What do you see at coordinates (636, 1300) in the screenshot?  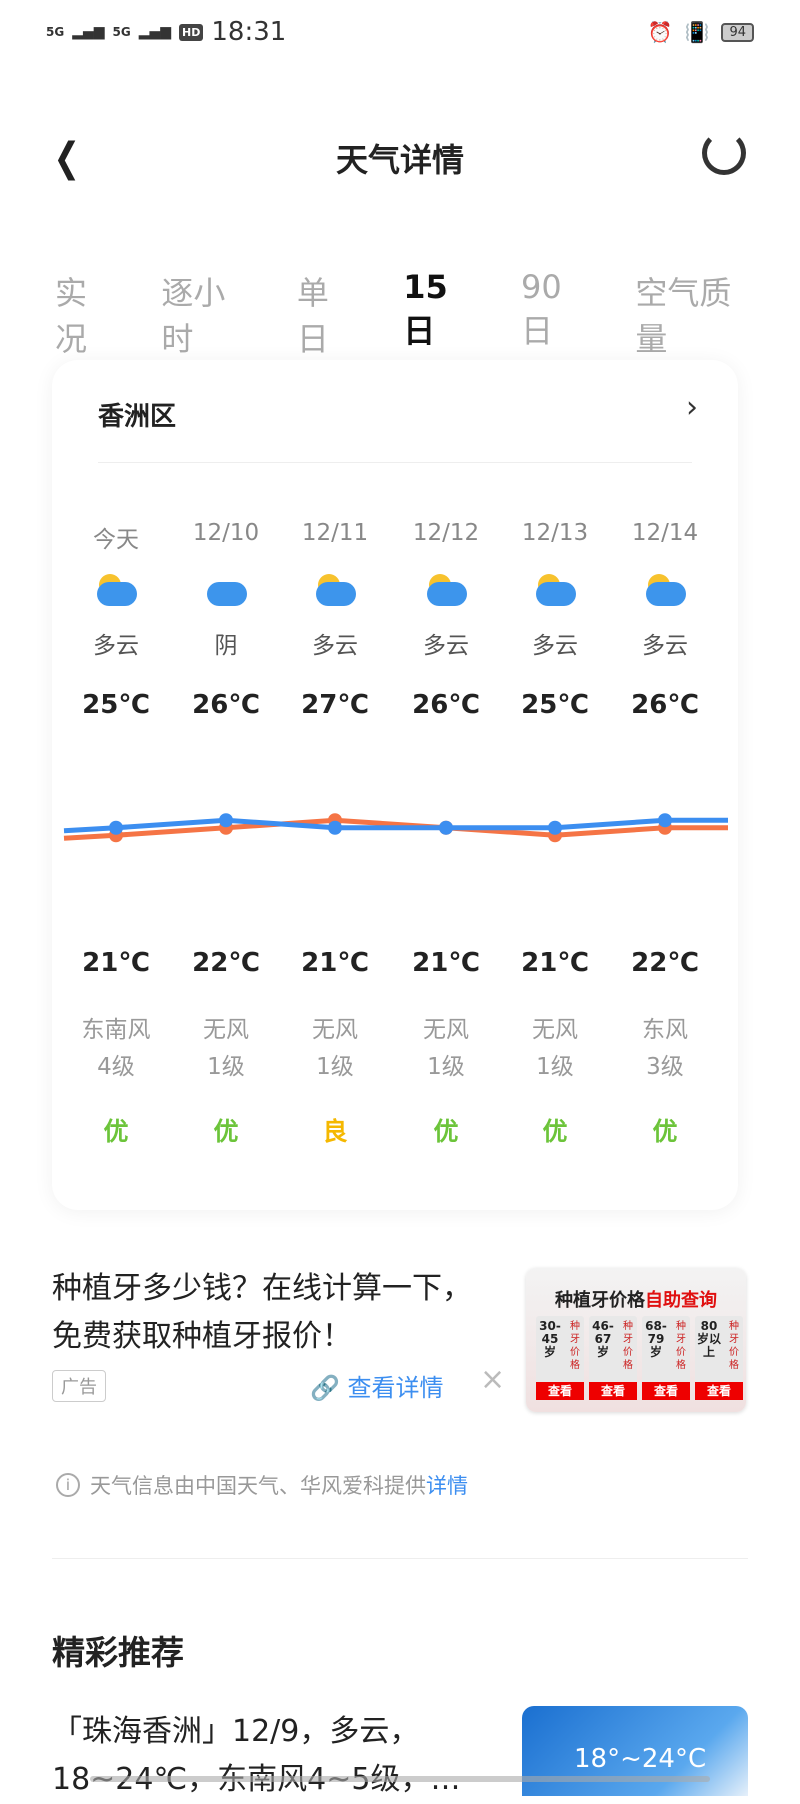 I see `ad-image-title: 种植牙价格自助查询` at bounding box center [636, 1300].